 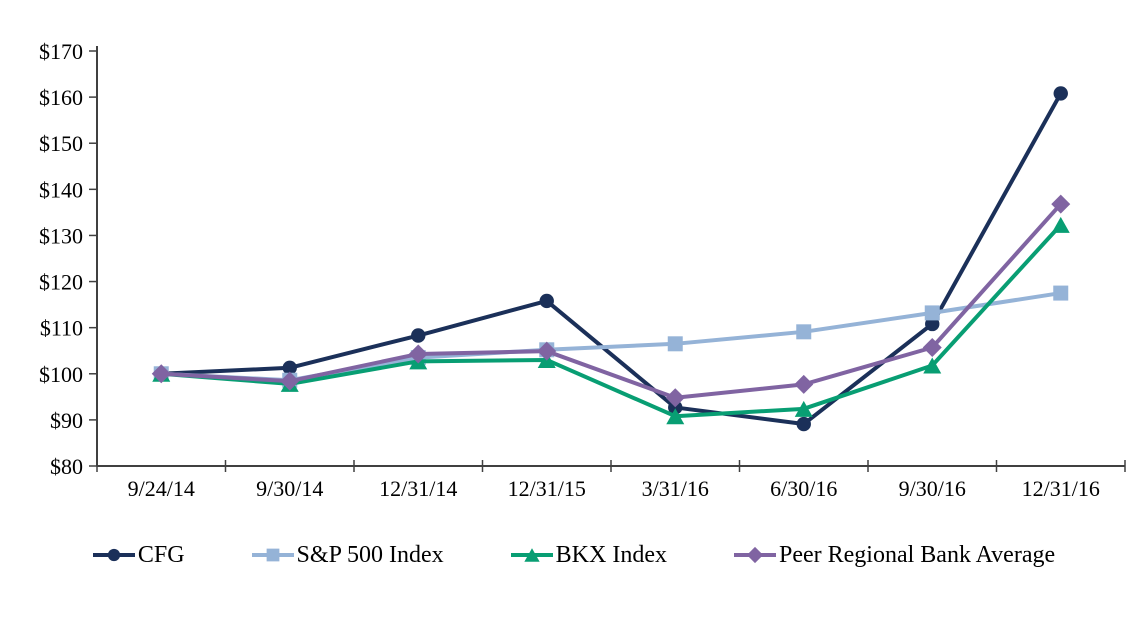 I want to click on legend-item-cfg: CFG, so click(x=138, y=555).